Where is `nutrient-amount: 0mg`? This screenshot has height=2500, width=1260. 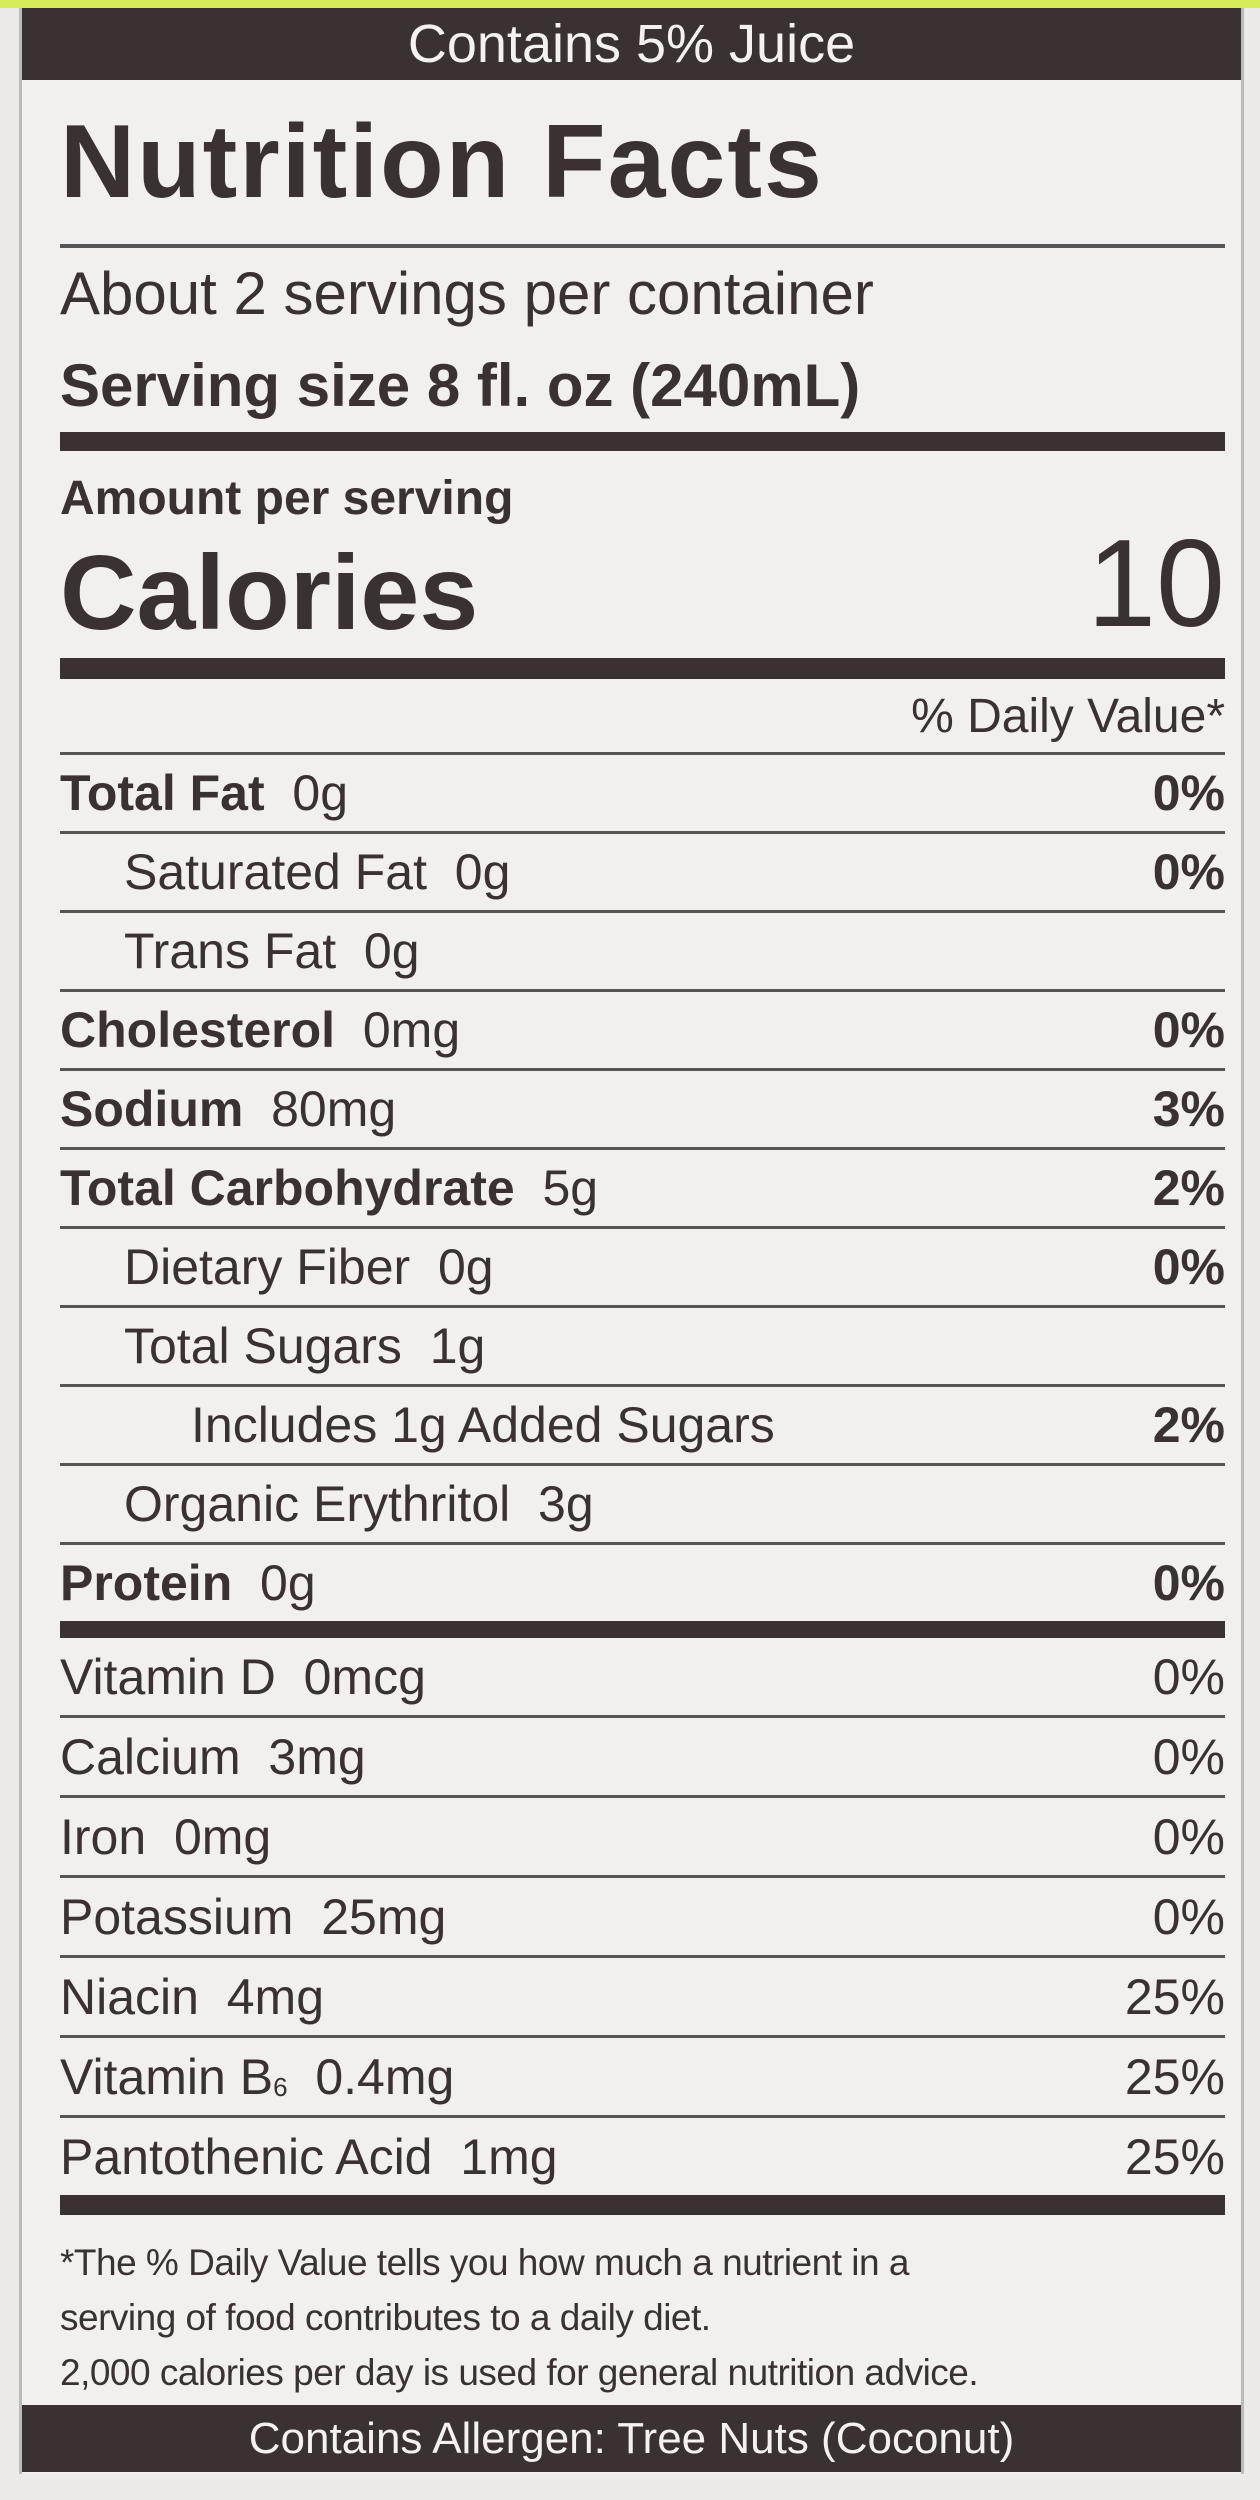
nutrient-amount: 0mg is located at coordinates (411, 1030).